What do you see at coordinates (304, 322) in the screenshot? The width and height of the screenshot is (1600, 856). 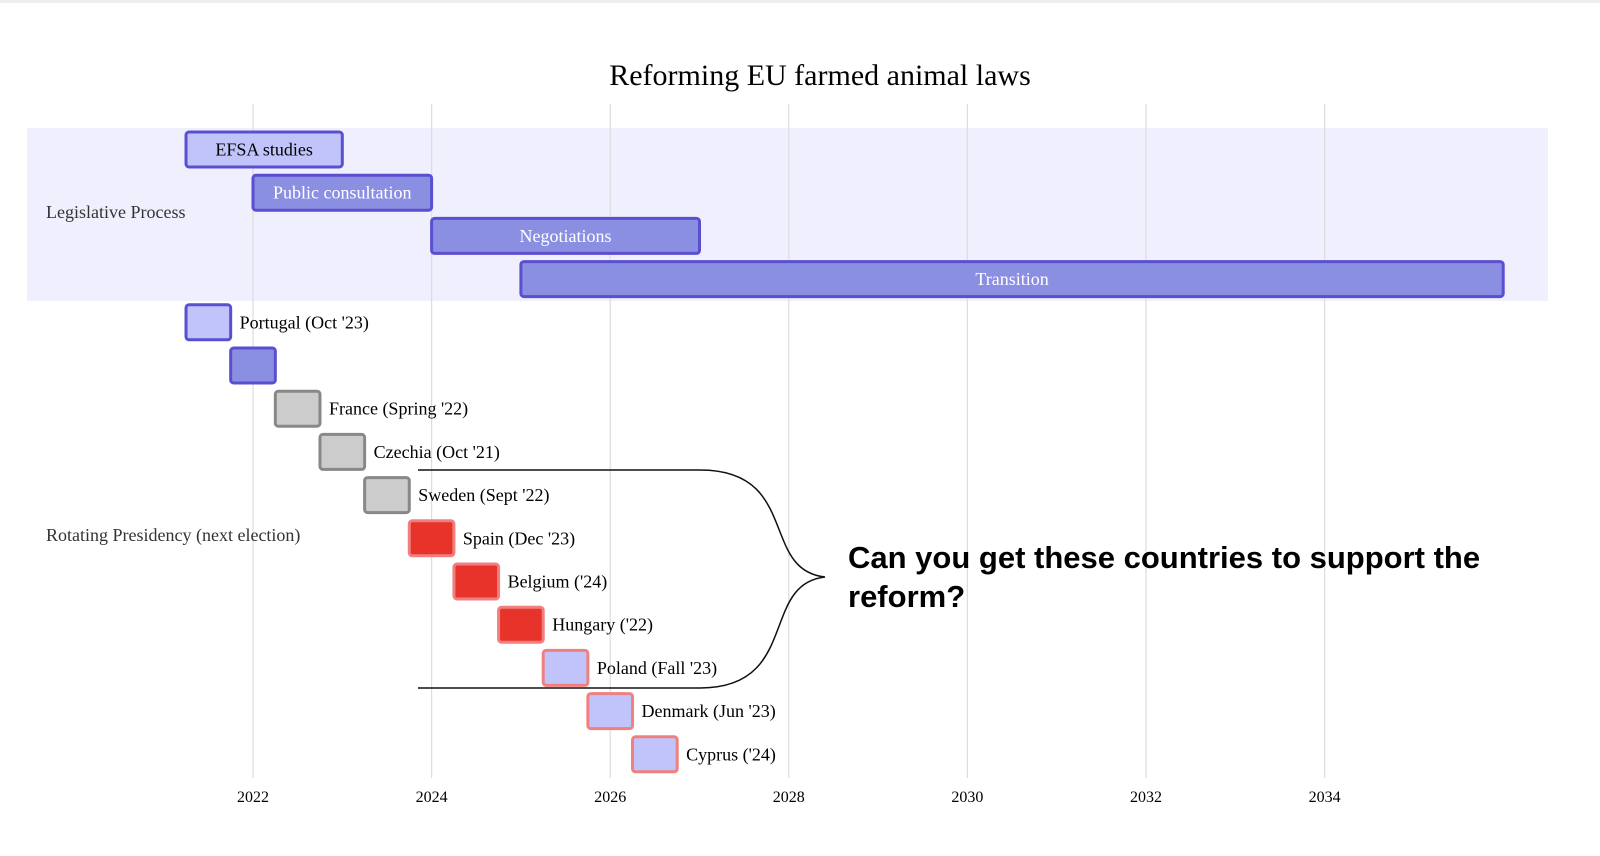 I see `task-label: Portugal (Oct '23)` at bounding box center [304, 322].